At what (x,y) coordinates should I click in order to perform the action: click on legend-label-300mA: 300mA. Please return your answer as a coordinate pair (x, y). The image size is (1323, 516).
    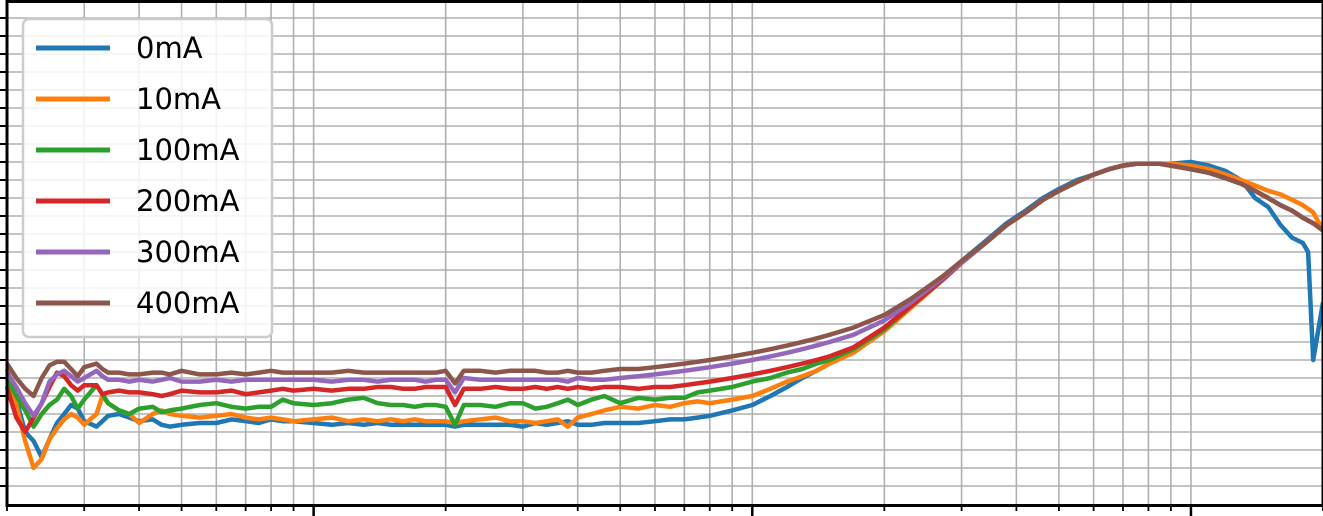
    Looking at the image, I should click on (188, 252).